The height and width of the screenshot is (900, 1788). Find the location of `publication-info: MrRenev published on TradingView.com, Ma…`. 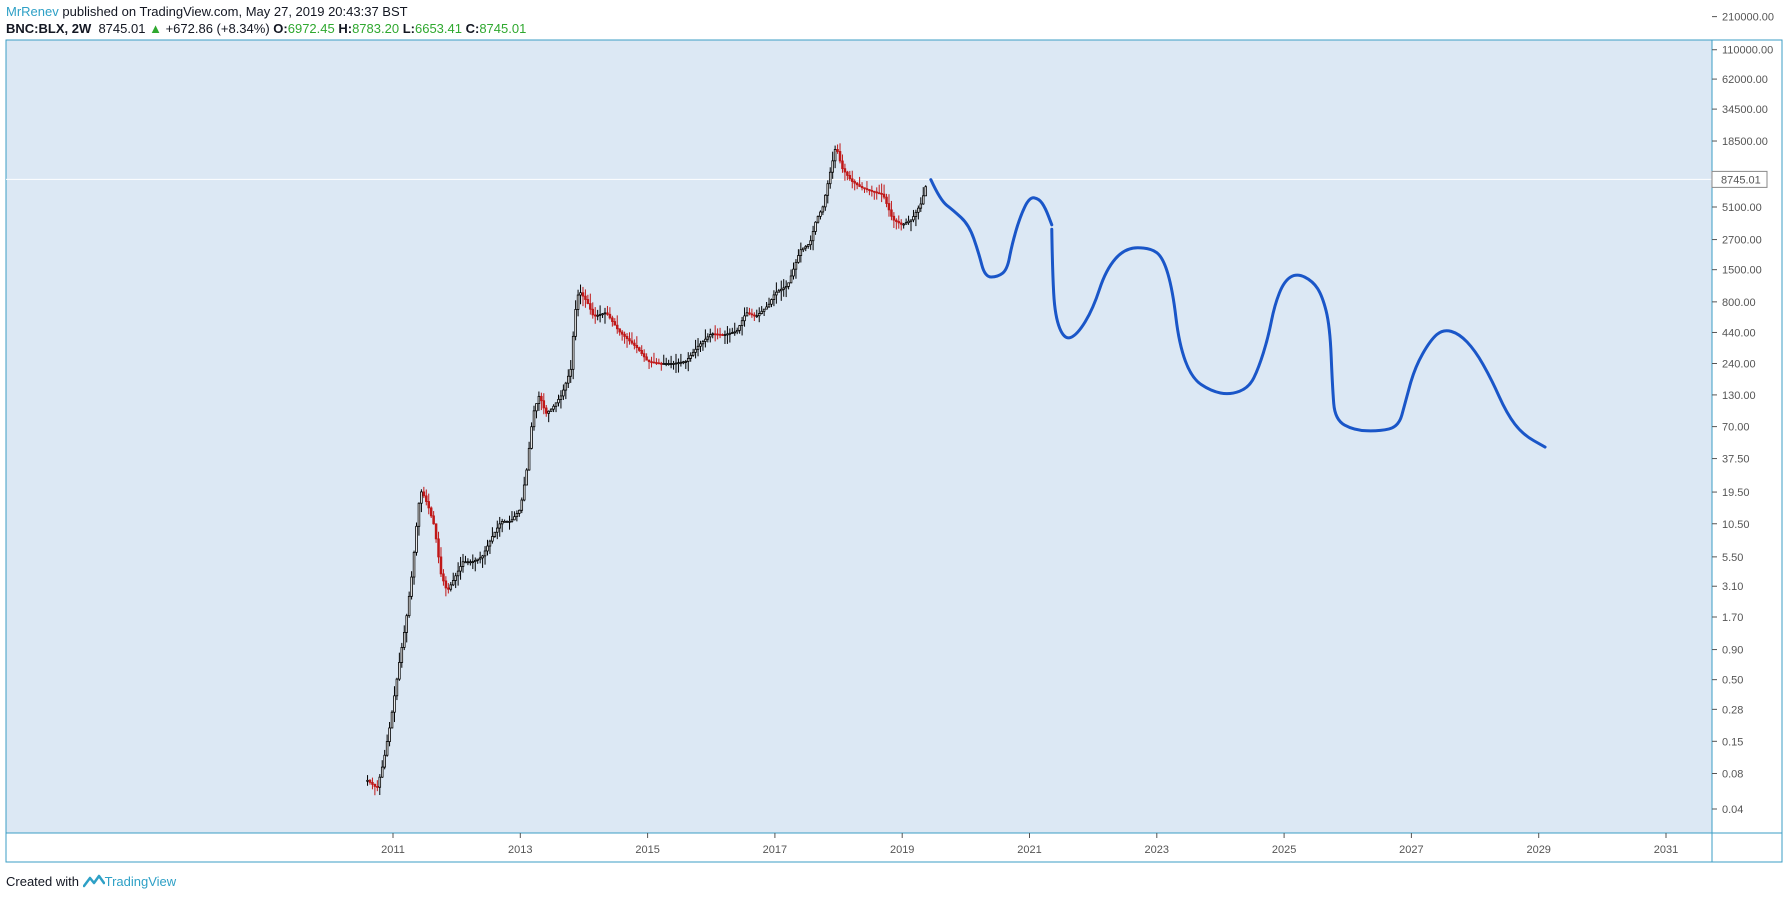

publication-info: MrRenev published on TradingView.com, Ma… is located at coordinates (207, 11).